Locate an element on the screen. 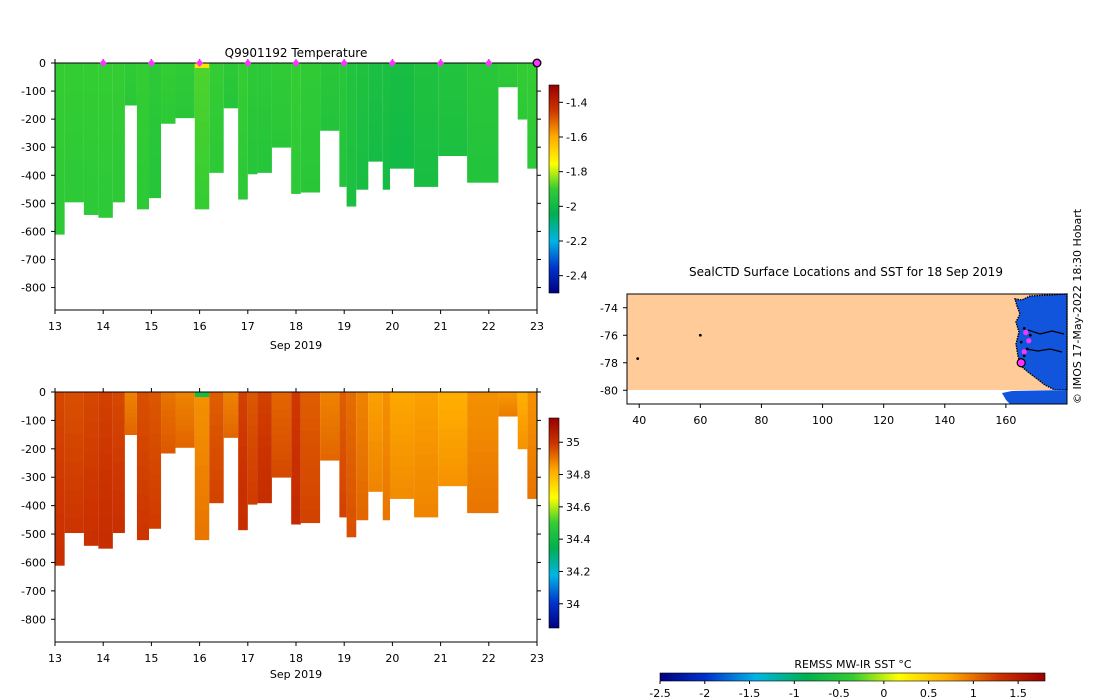 Image resolution: width=1100 pixels, height=700 pixels. temperature-colorbar-ticks: -1.4 -1.6 -1.8 -2 -2.2 -2.4 is located at coordinates (573, 189).